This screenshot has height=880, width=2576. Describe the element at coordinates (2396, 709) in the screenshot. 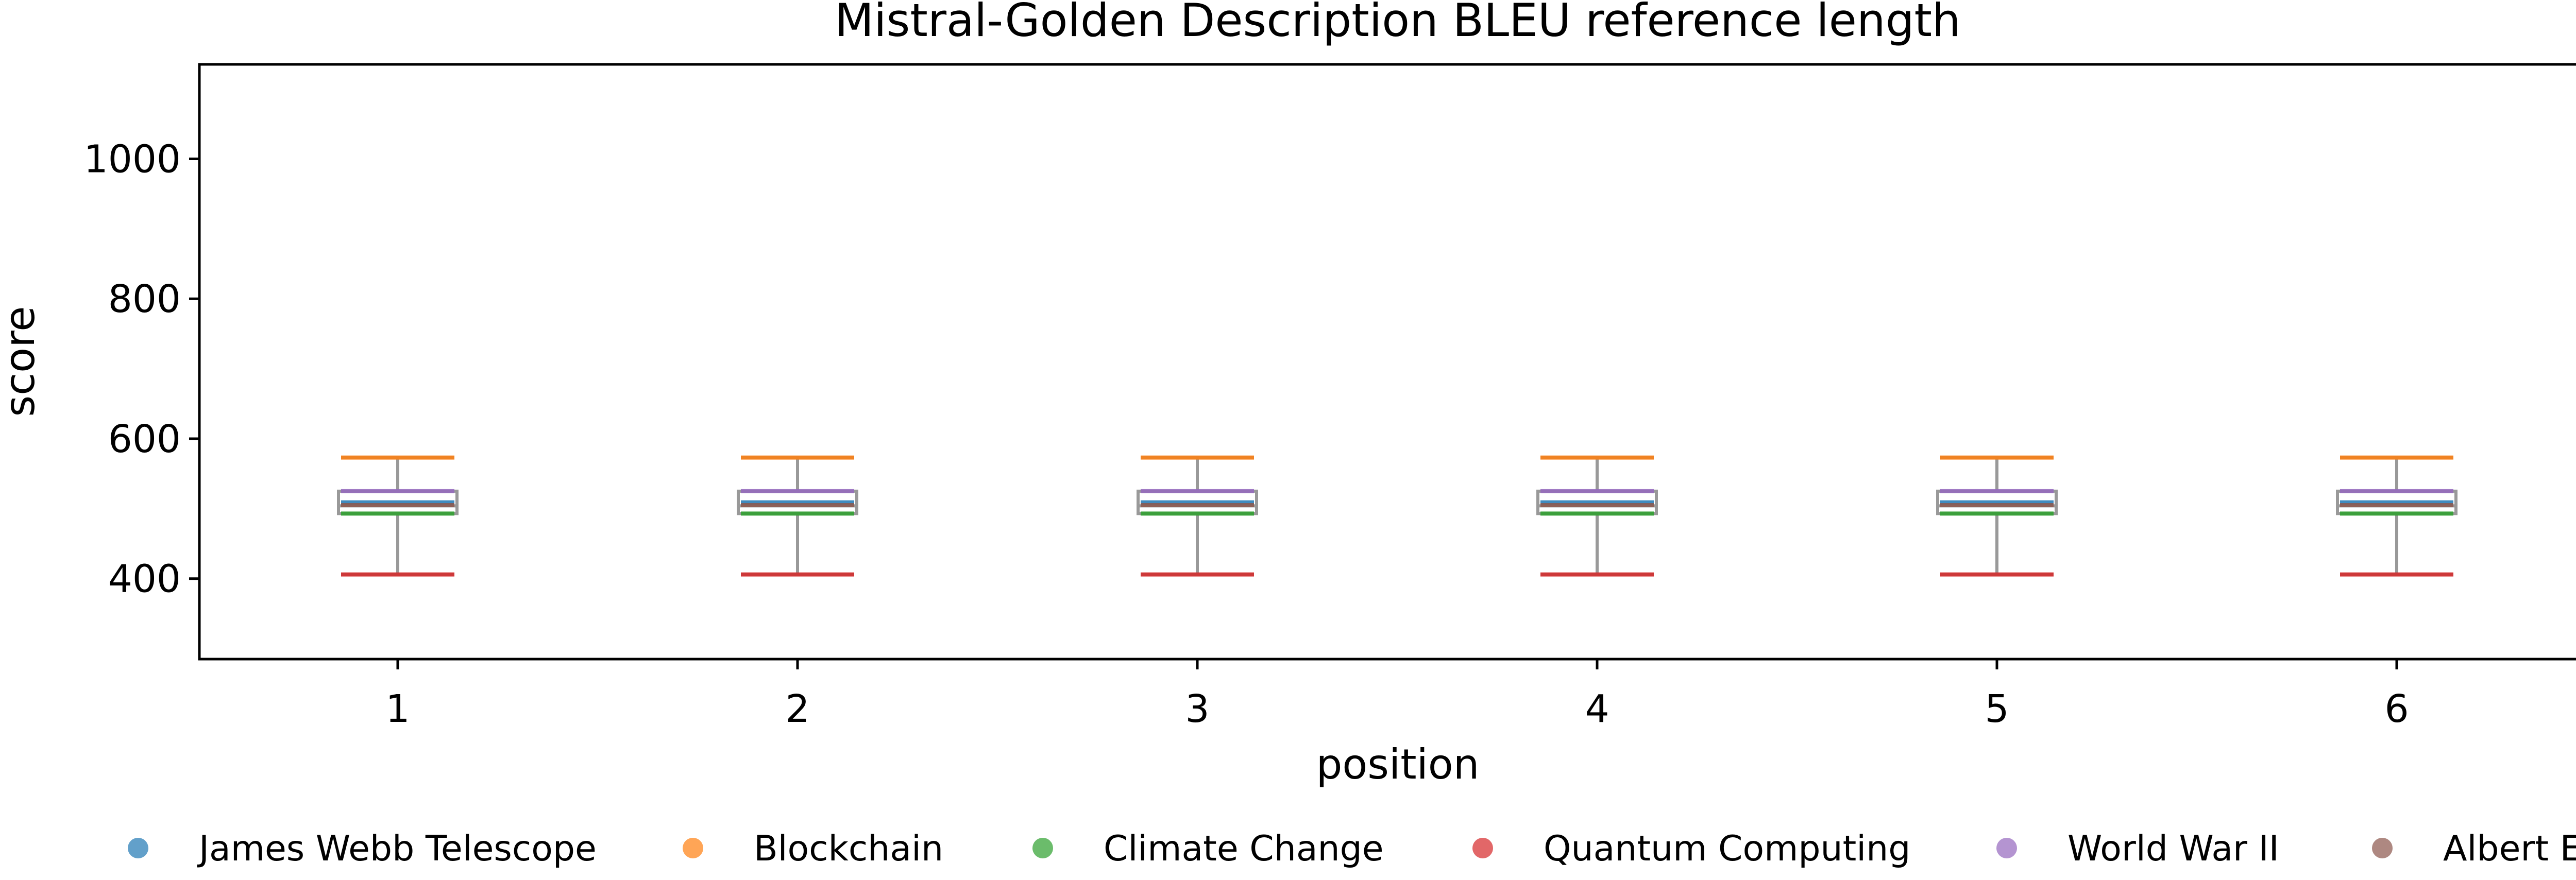

I see `x-tick-label: 6` at that location.